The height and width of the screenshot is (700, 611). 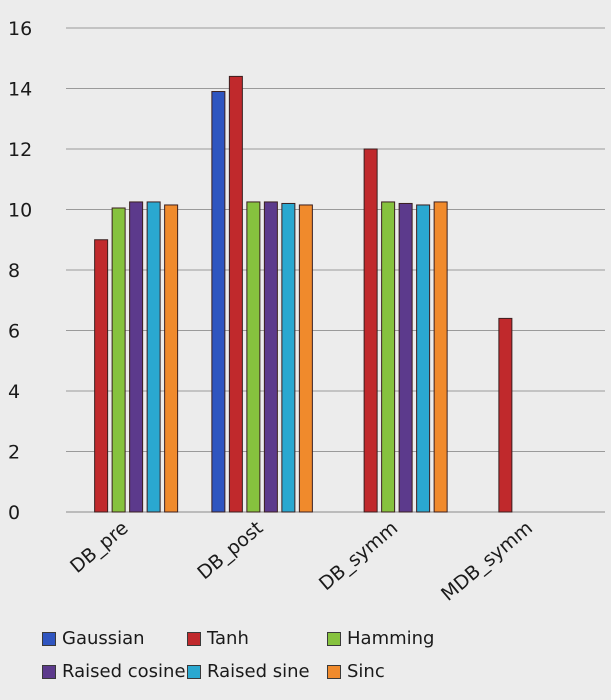 What do you see at coordinates (124, 671) in the screenshot?
I see `legend-label: Raised cosine` at bounding box center [124, 671].